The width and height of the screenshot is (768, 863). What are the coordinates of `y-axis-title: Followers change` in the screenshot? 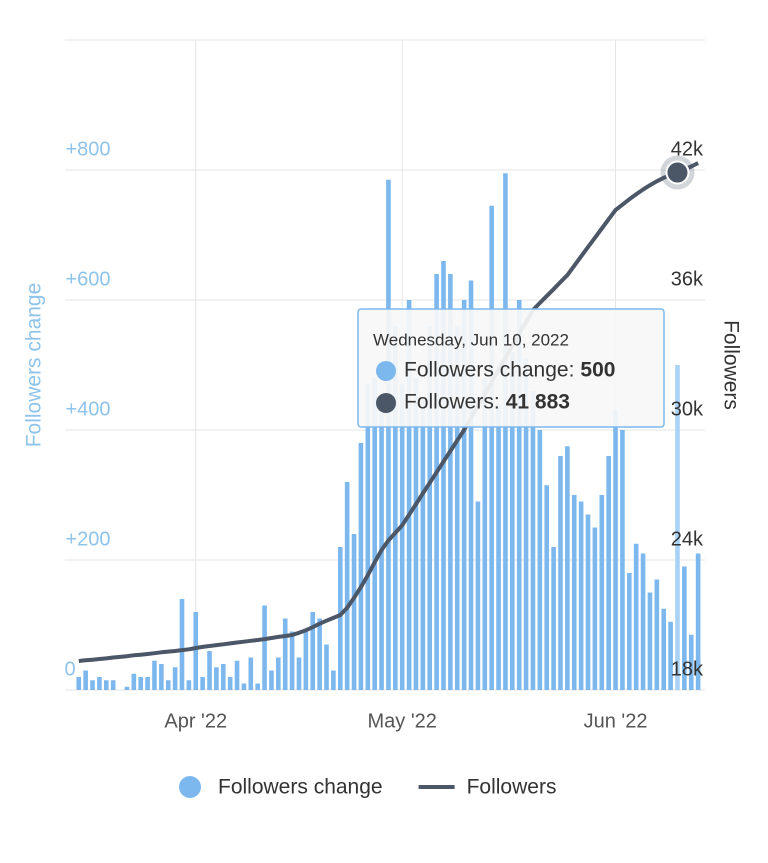 It's located at (34, 365).